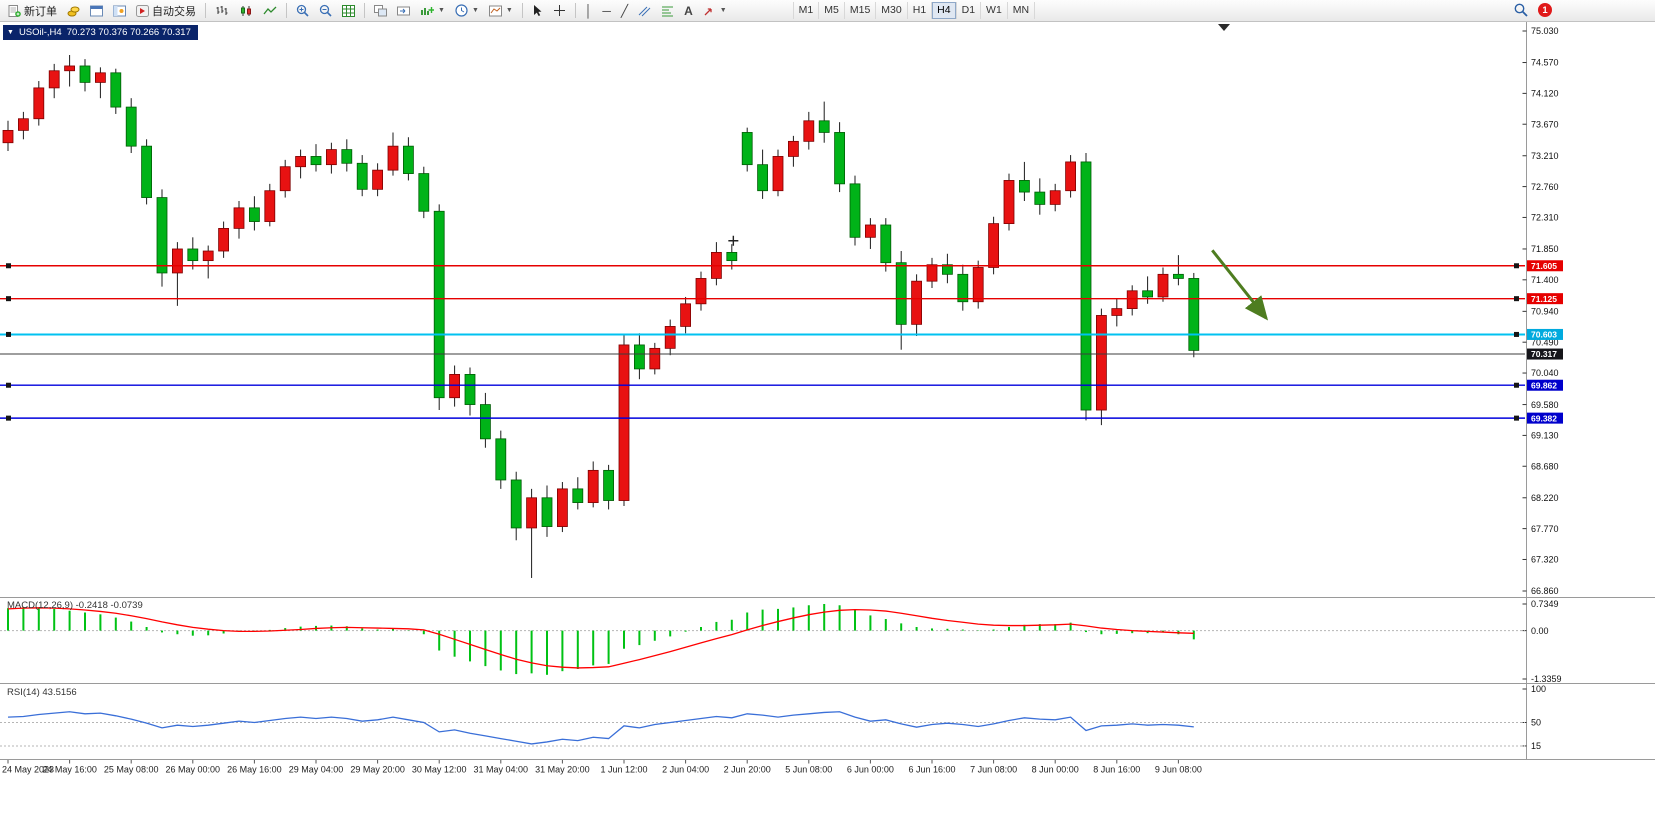 The height and width of the screenshot is (828, 1655). I want to click on time-tick-label: 29 May 04:00, so click(316, 770).